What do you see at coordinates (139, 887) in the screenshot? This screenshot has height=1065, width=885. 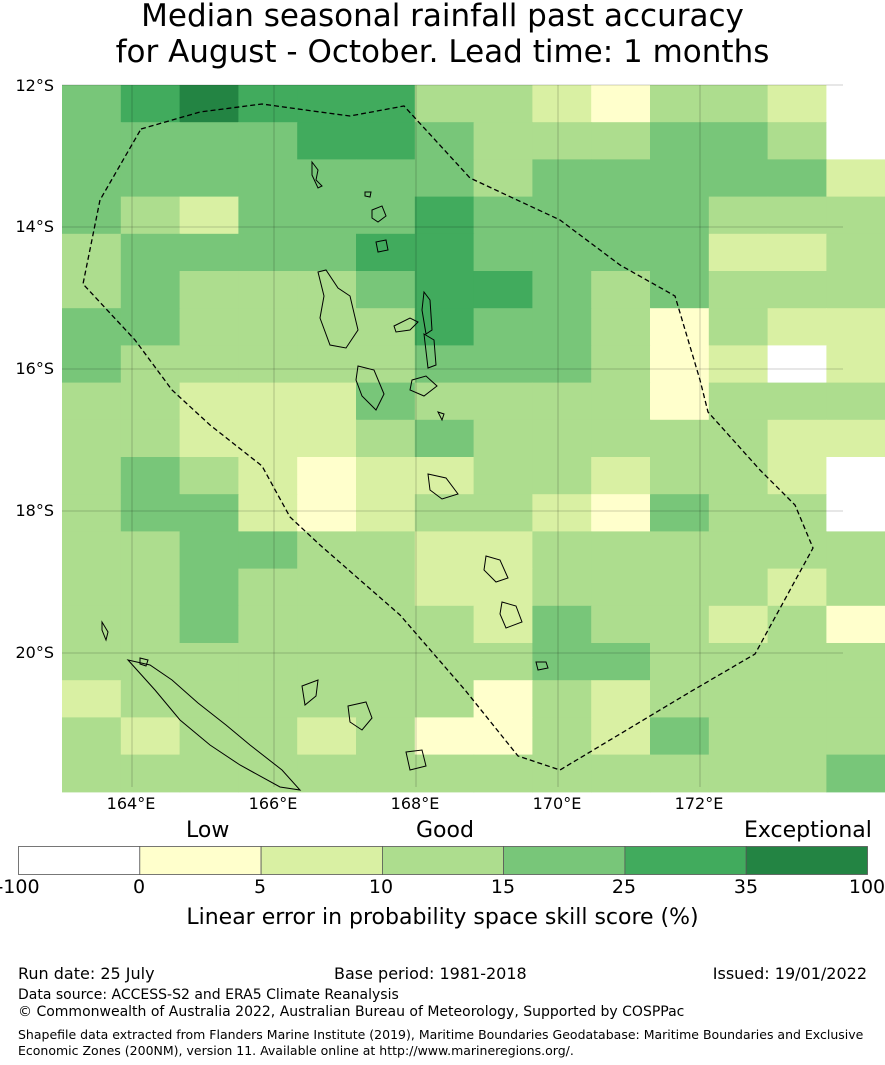 I see `cbar-tick-0: 0` at bounding box center [139, 887].